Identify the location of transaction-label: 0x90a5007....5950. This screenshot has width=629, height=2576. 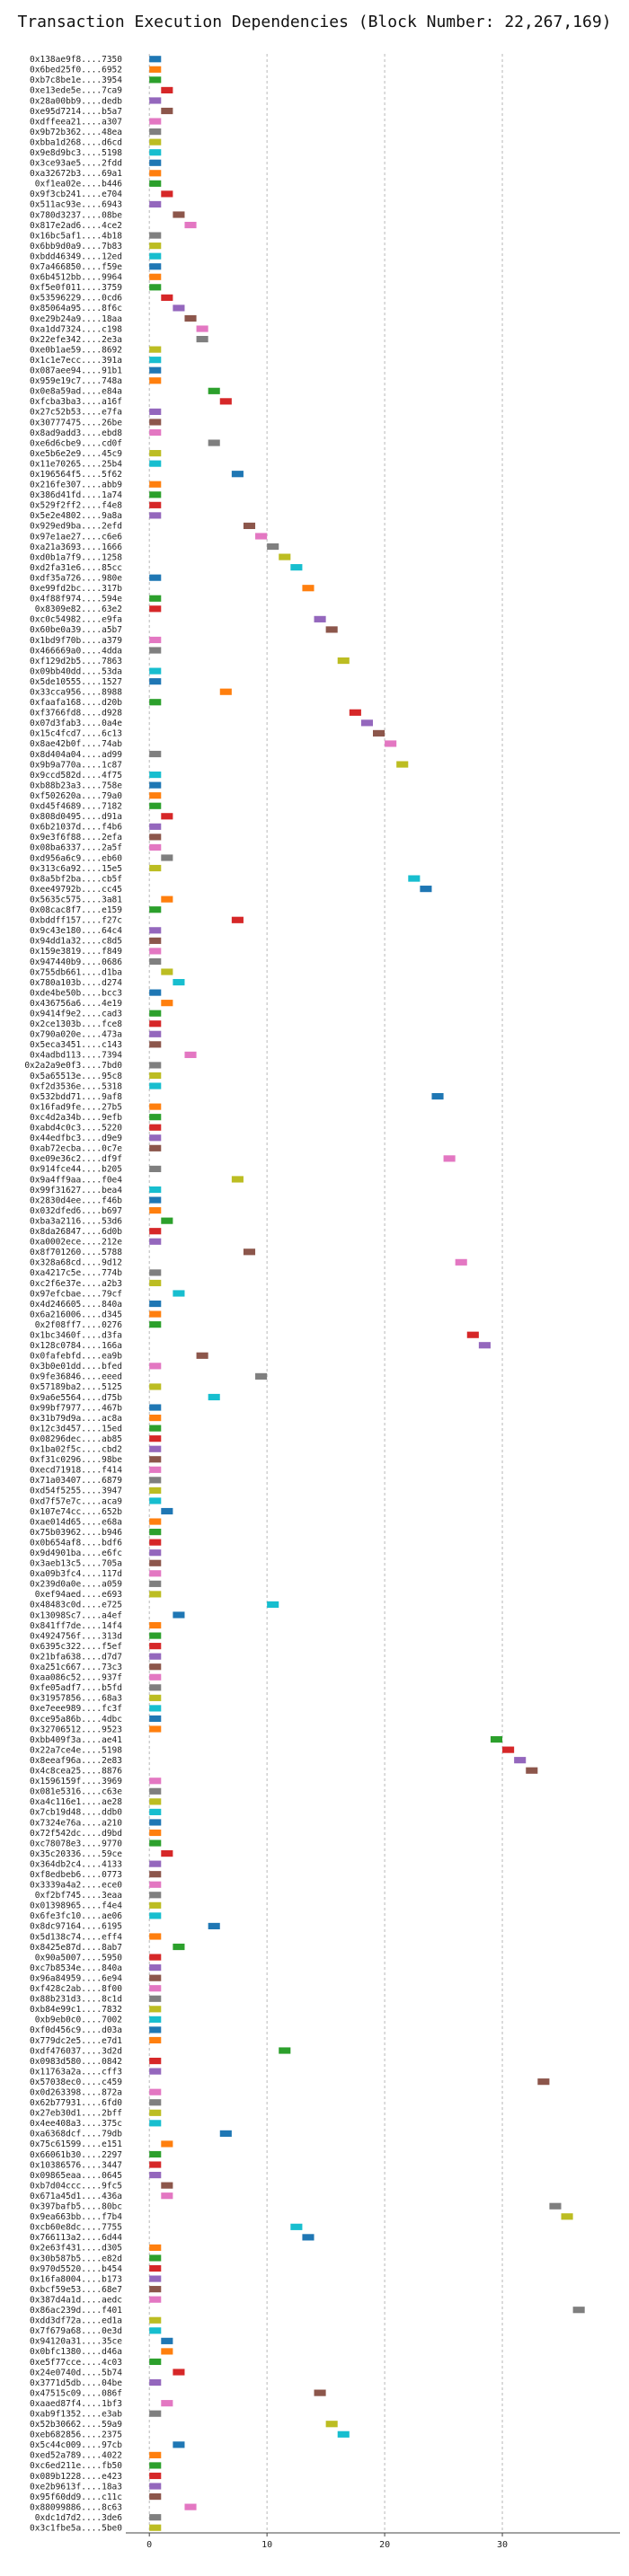
(79, 1958).